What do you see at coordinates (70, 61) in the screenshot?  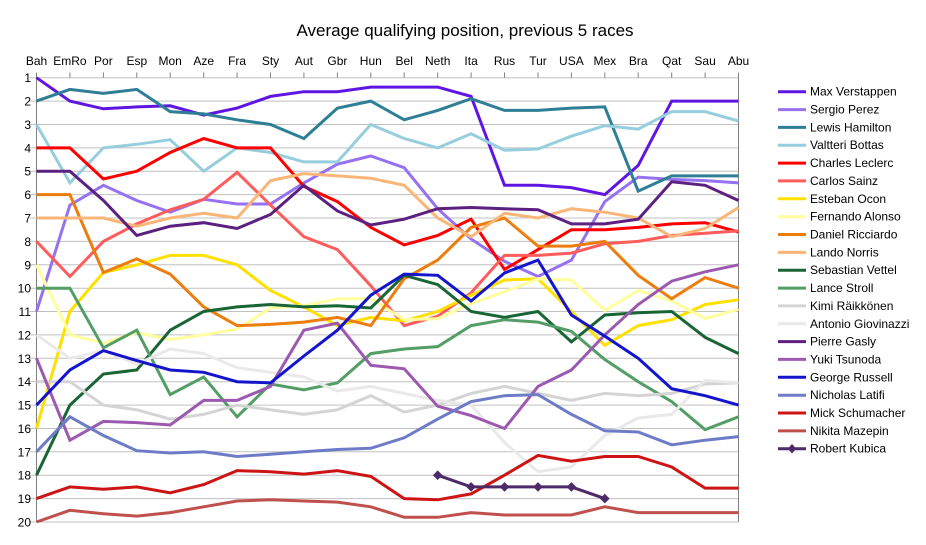 I see `svg-text: EmRo` at bounding box center [70, 61].